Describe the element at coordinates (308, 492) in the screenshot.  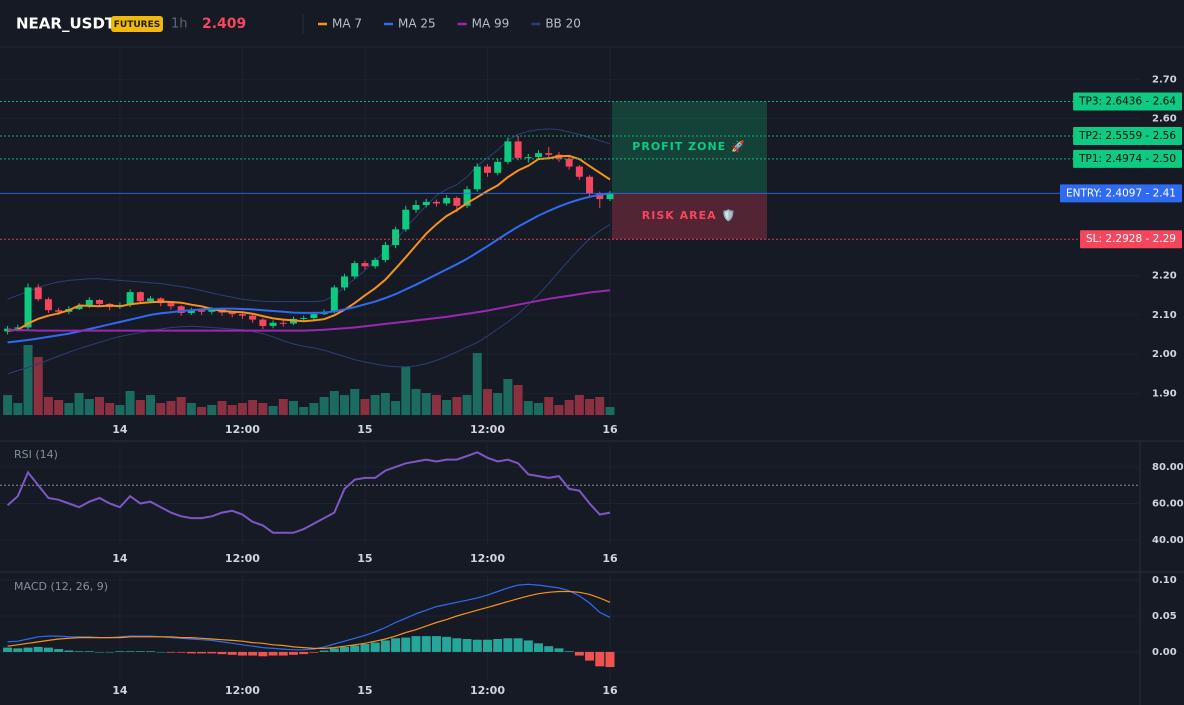
I see `rsi-line` at that location.